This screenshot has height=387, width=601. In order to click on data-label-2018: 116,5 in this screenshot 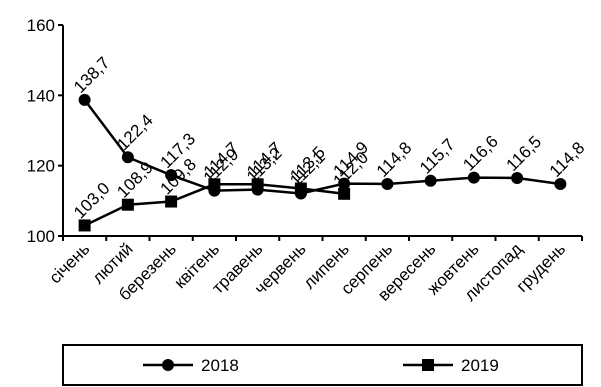, I will do `click(524, 153)`.